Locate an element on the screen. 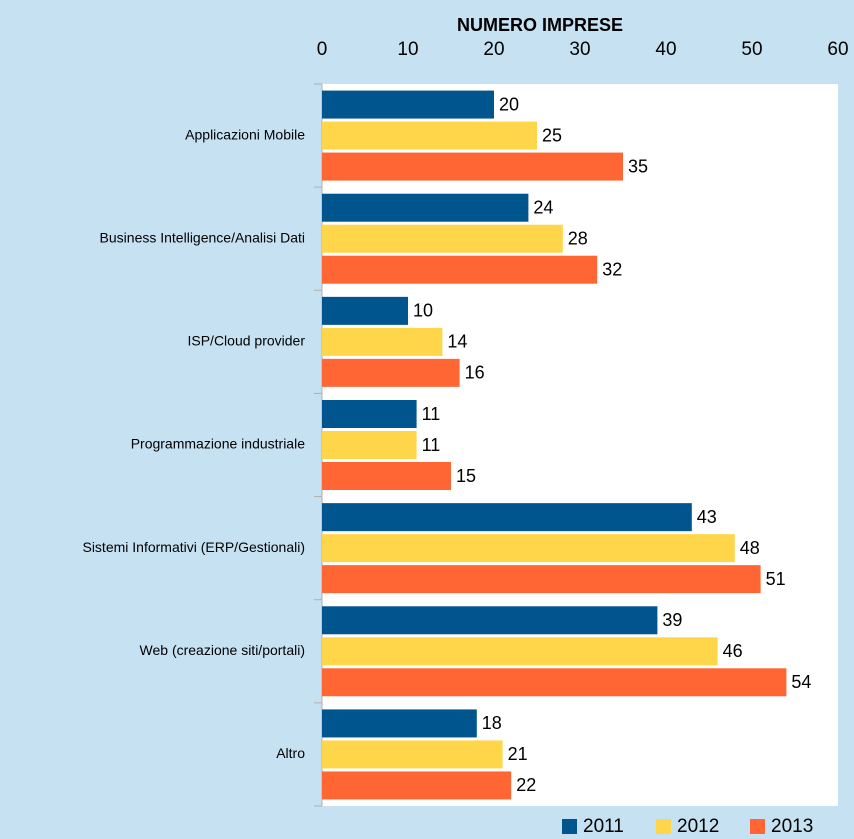  value-label: 20 is located at coordinates (509, 104).